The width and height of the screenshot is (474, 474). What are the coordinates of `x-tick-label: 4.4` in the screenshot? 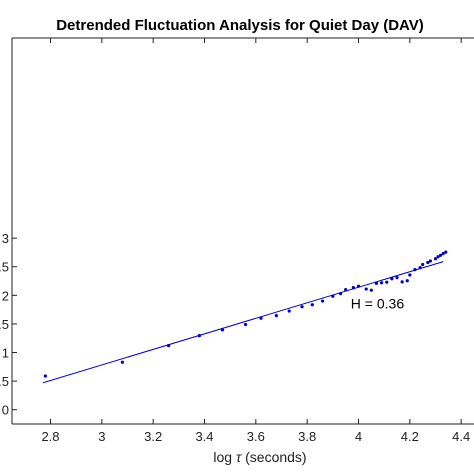 It's located at (461, 436).